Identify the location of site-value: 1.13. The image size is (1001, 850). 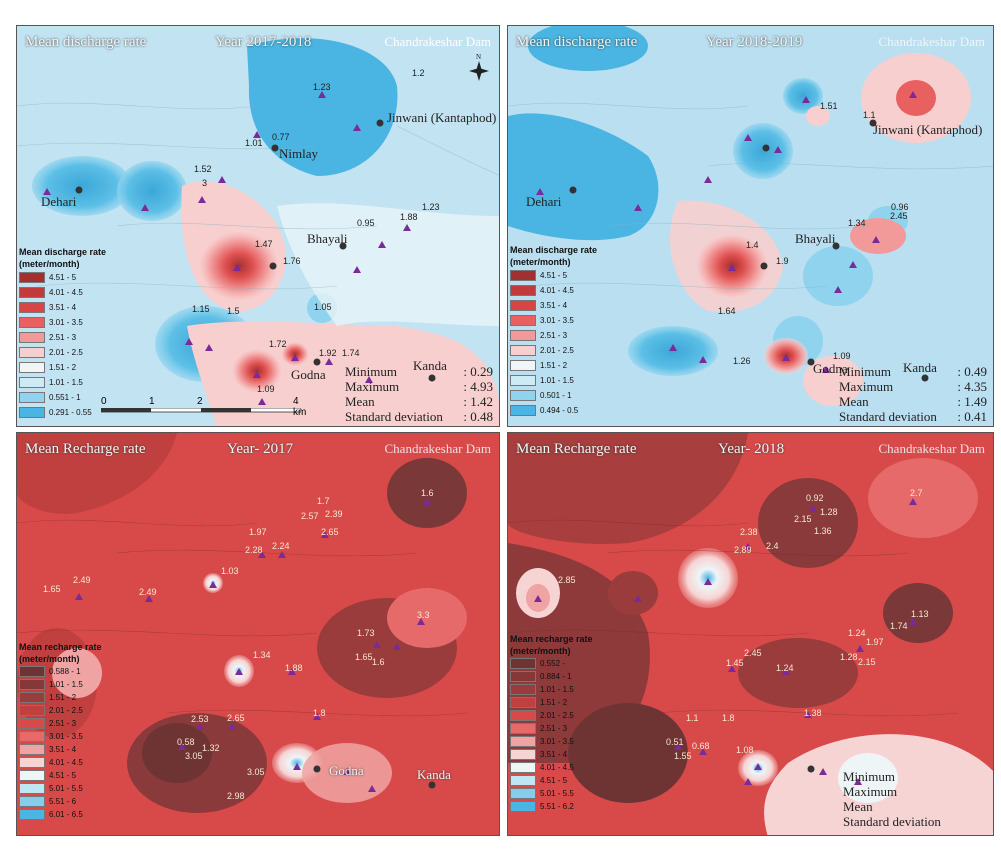
(920, 614).